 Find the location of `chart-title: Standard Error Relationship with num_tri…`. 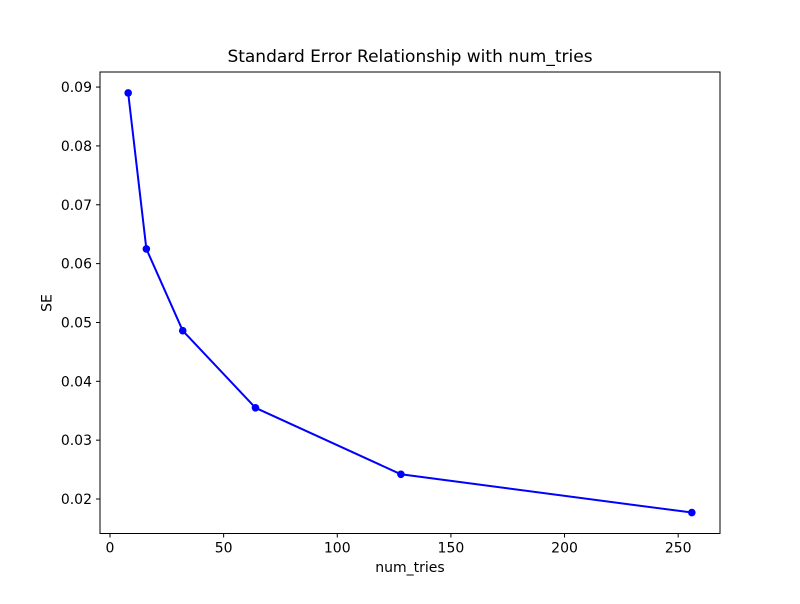

chart-title: Standard Error Relationship with num_tri… is located at coordinates (409, 57).